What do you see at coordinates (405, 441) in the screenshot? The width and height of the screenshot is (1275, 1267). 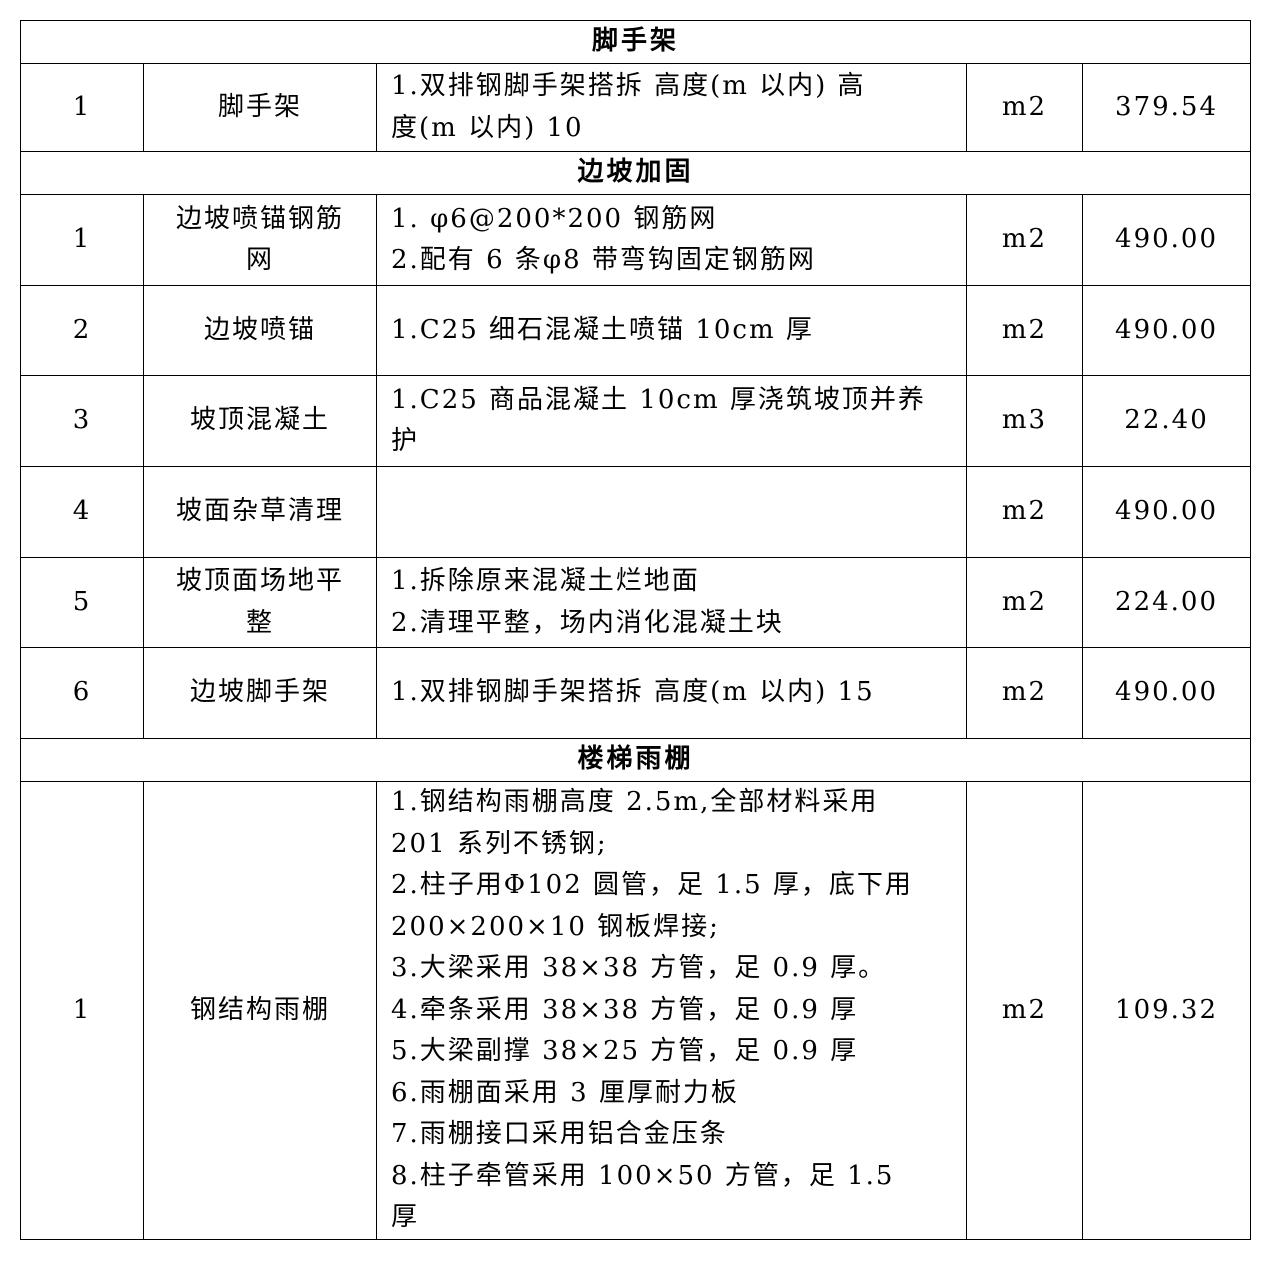 I see `description-line: 护` at bounding box center [405, 441].